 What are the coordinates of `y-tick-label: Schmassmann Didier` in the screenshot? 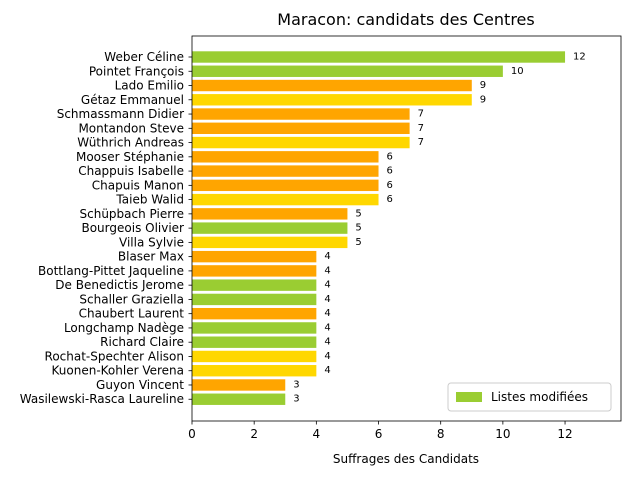 It's located at (120, 114).